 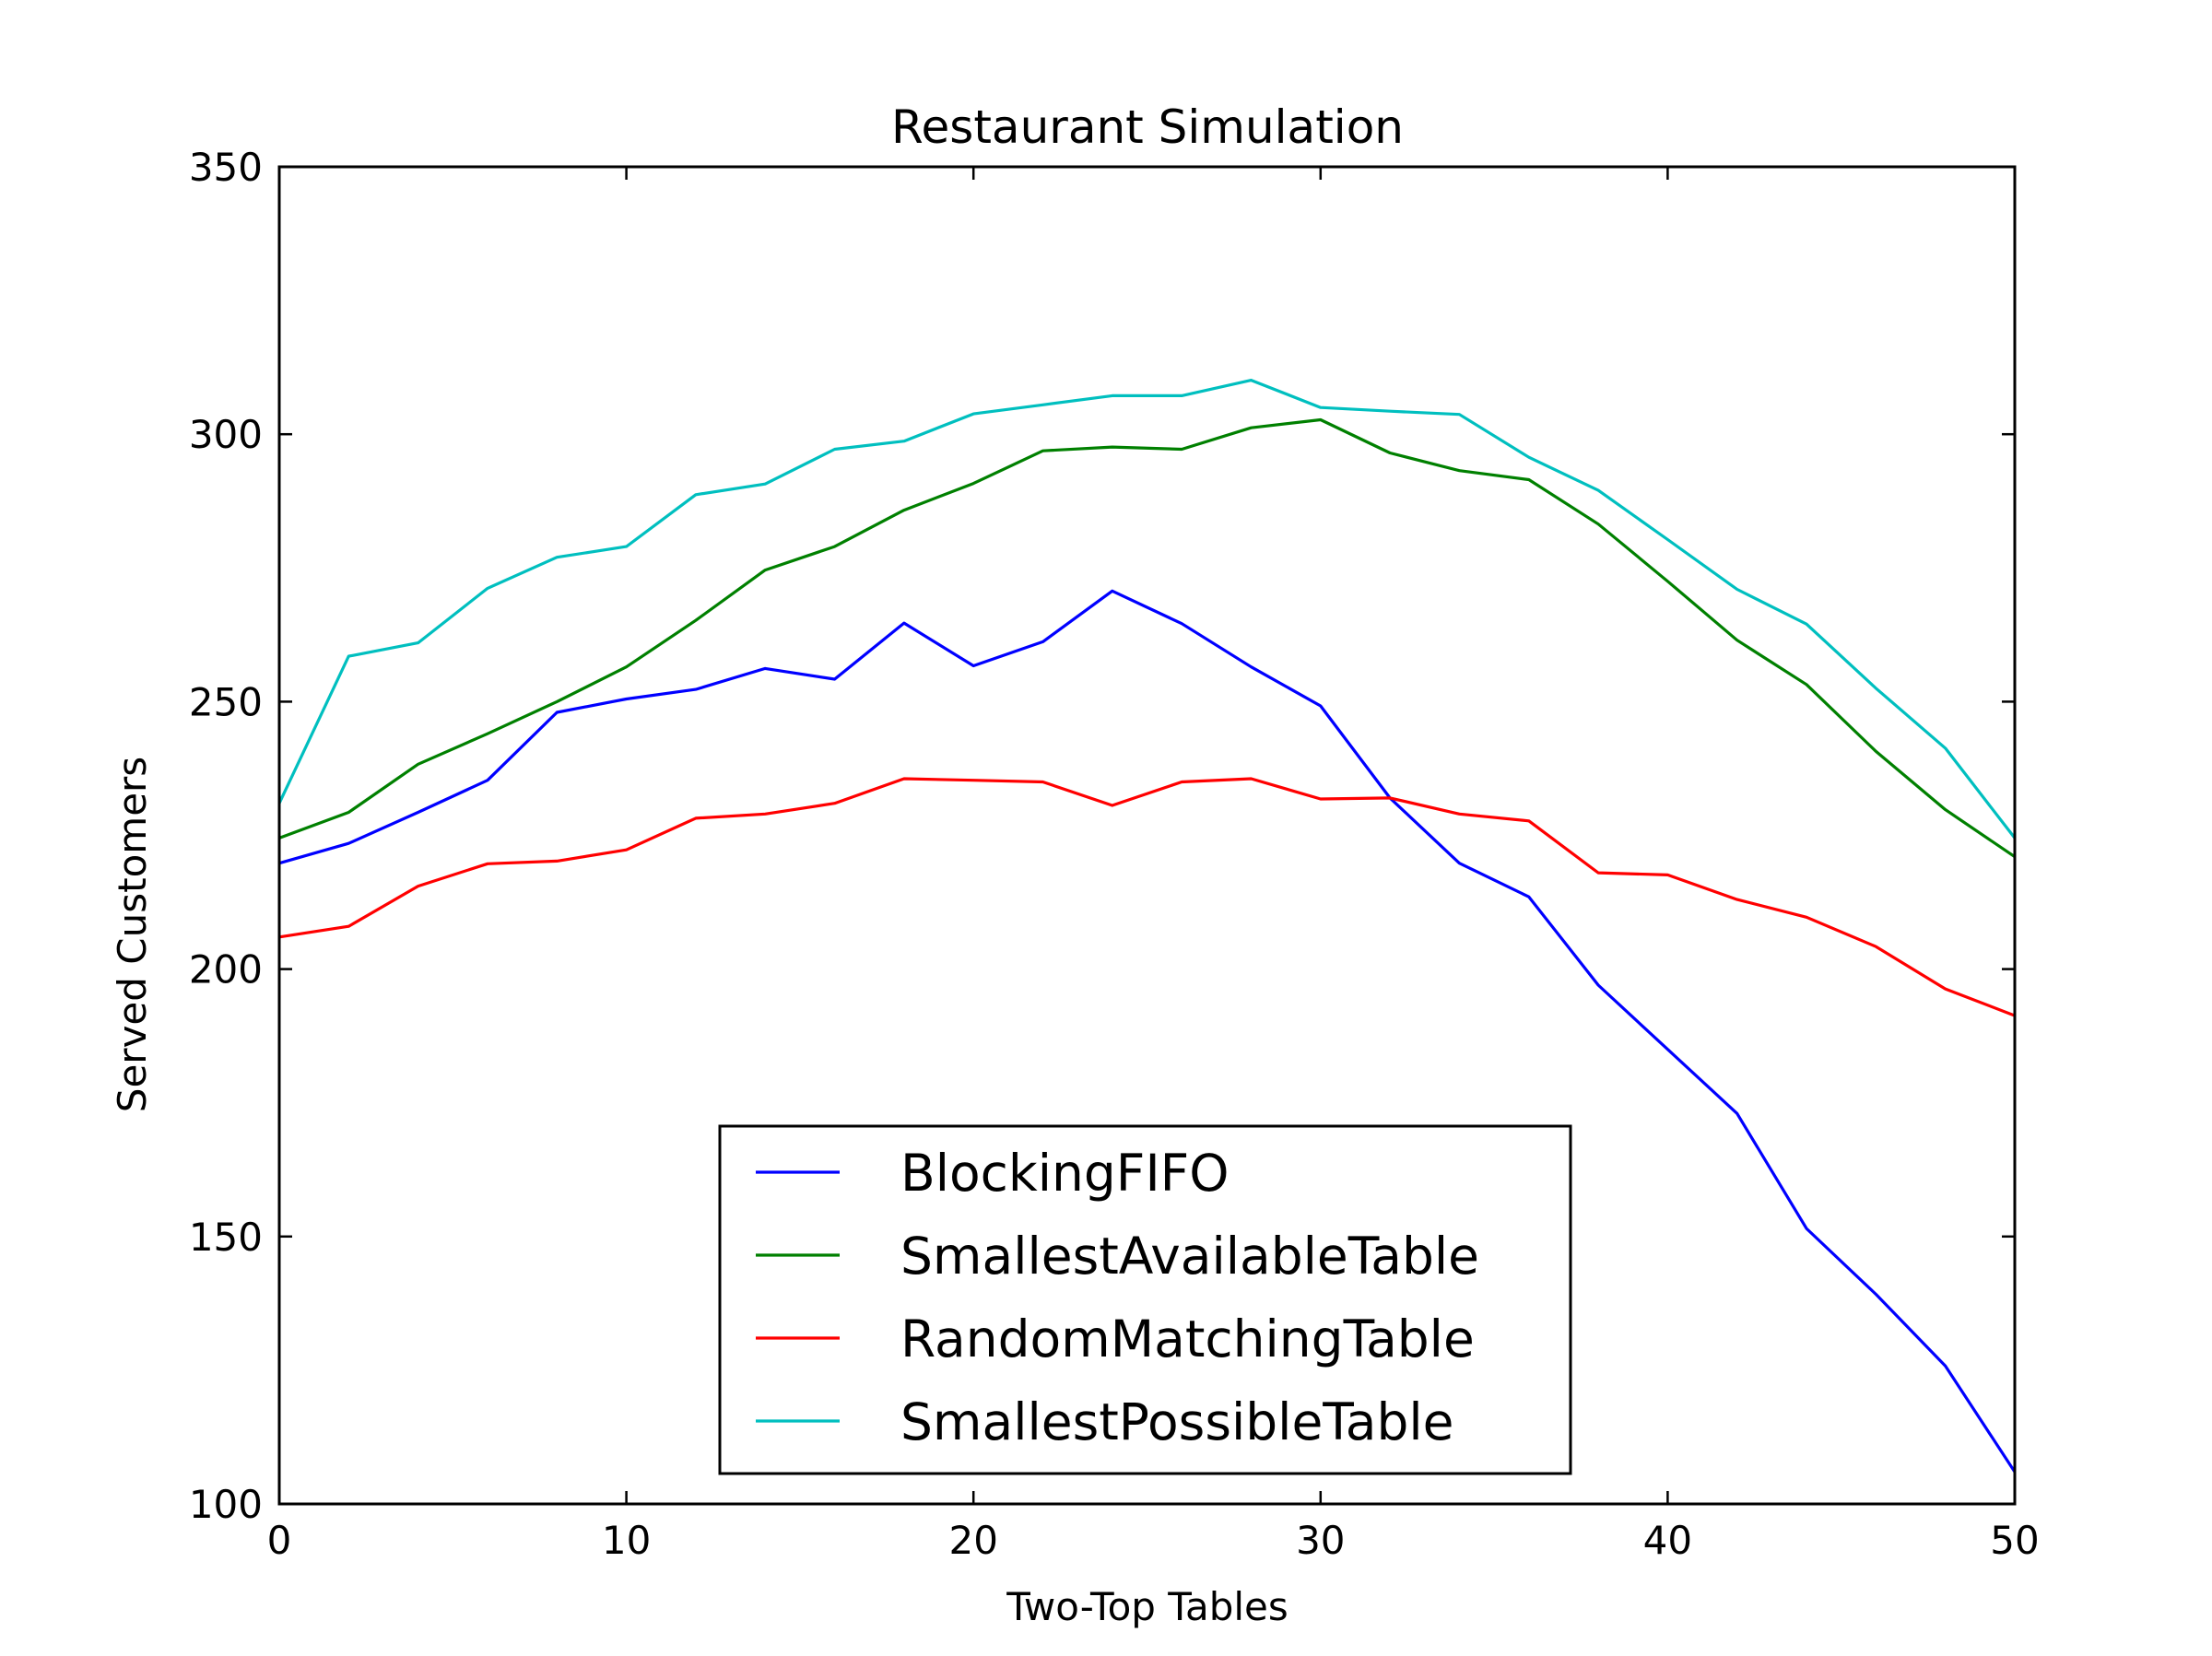 What do you see at coordinates (1667, 1540) in the screenshot?
I see `x-tick-label: 40` at bounding box center [1667, 1540].